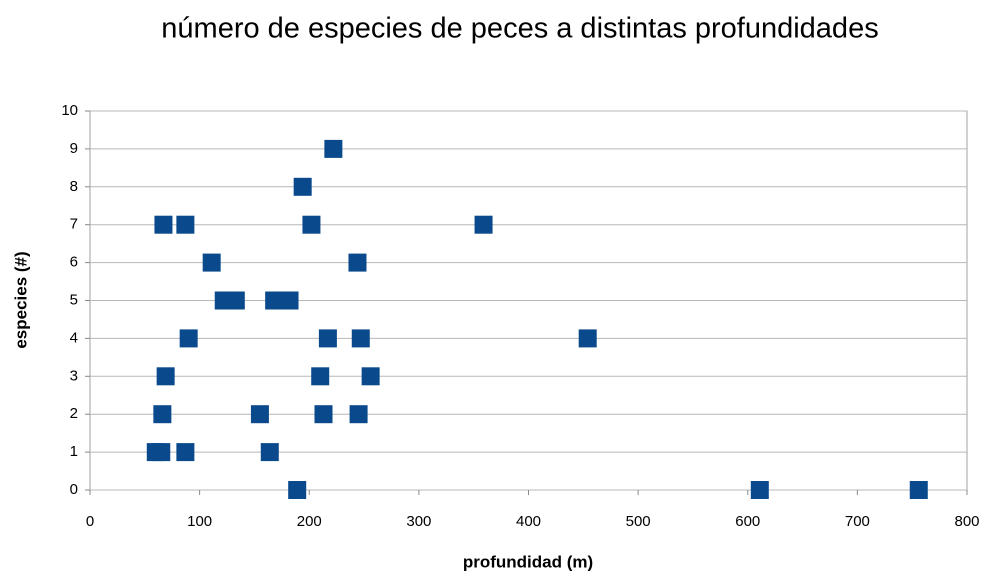 This screenshot has width=989, height=577. What do you see at coordinates (857, 521) in the screenshot?
I see `x-tick-label: 700` at bounding box center [857, 521].